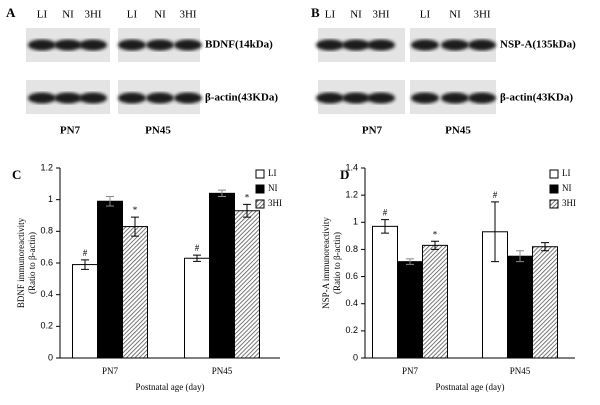 The height and width of the screenshot is (405, 600). I want to click on panel-label: D, so click(344, 174).